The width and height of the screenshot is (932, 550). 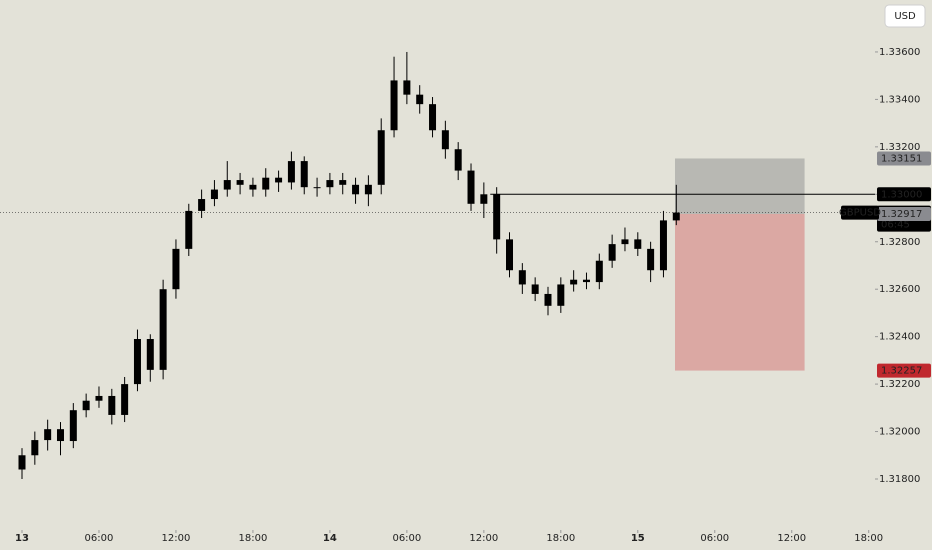 I want to click on position-upper-zone, so click(x=739, y=186).